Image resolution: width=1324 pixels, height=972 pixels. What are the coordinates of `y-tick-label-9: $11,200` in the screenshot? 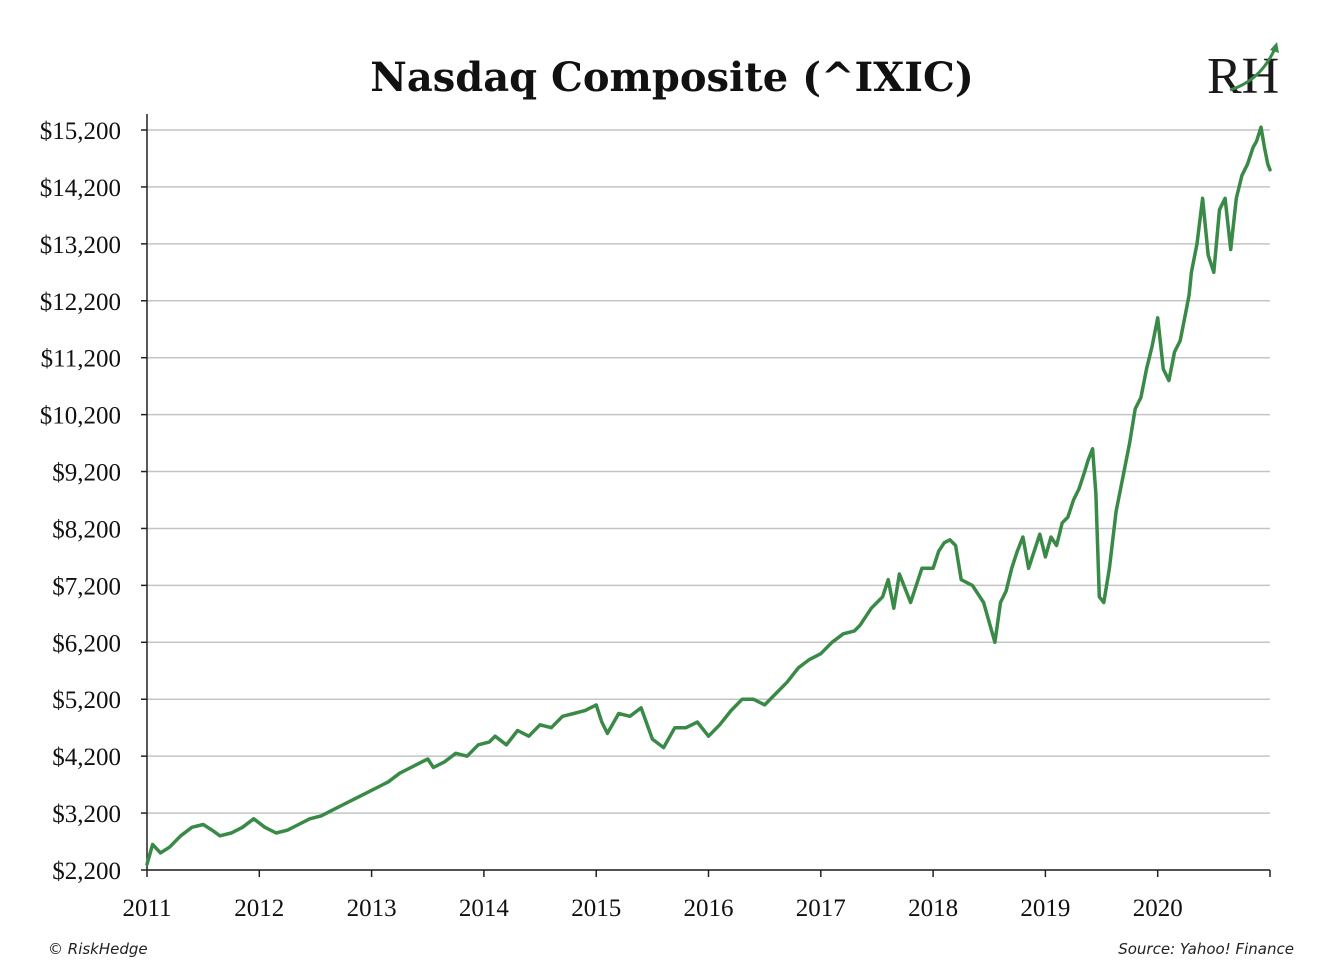 It's located at (81, 359).